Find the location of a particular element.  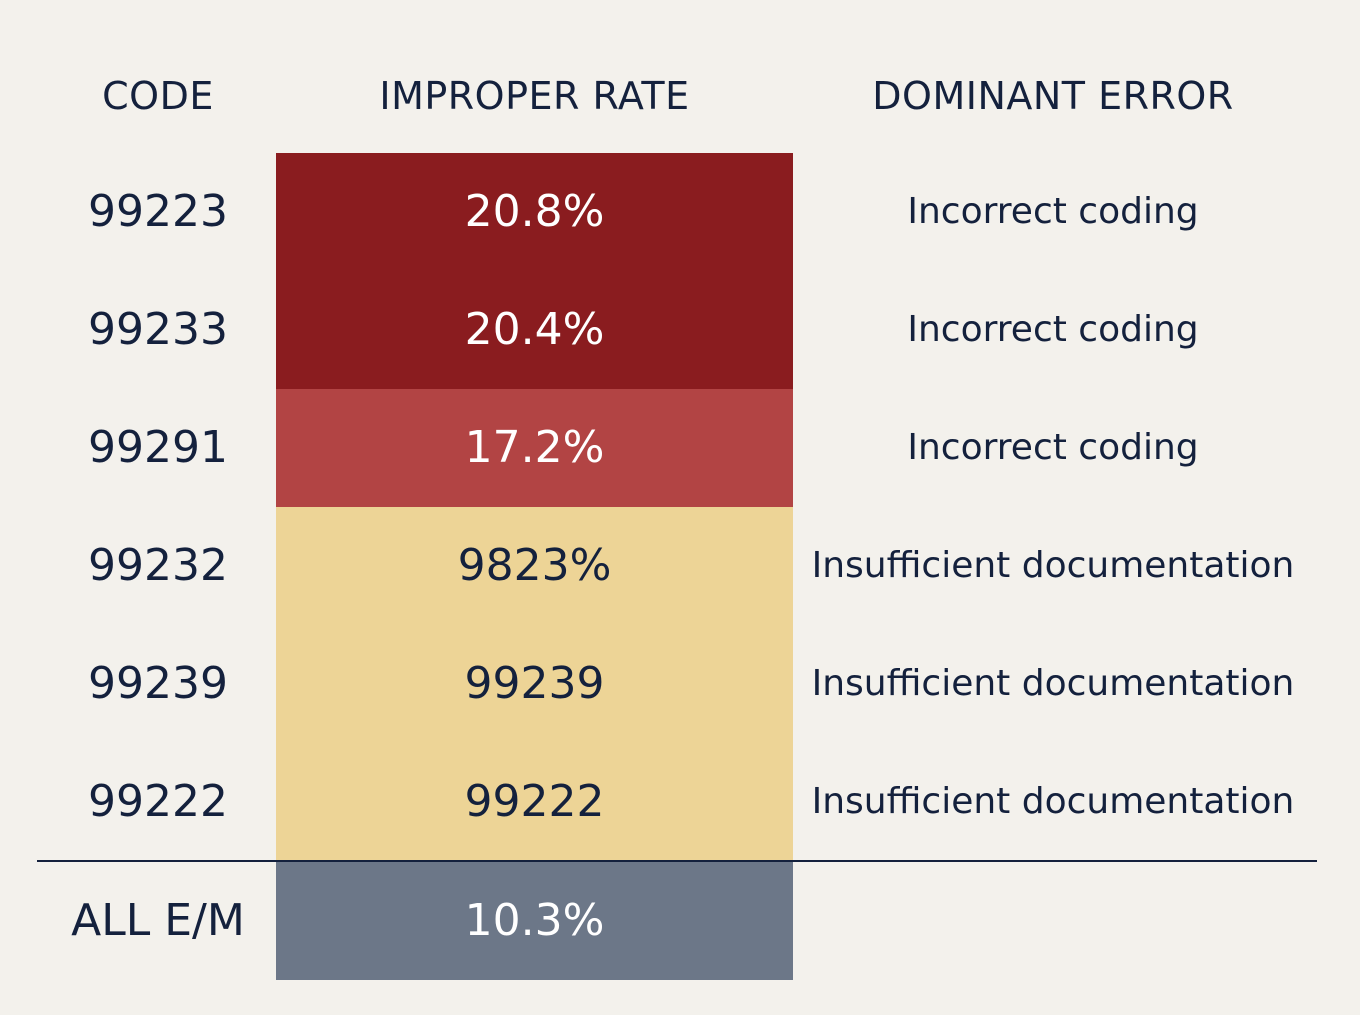

code-cell: 99291 is located at coordinates (158, 447).